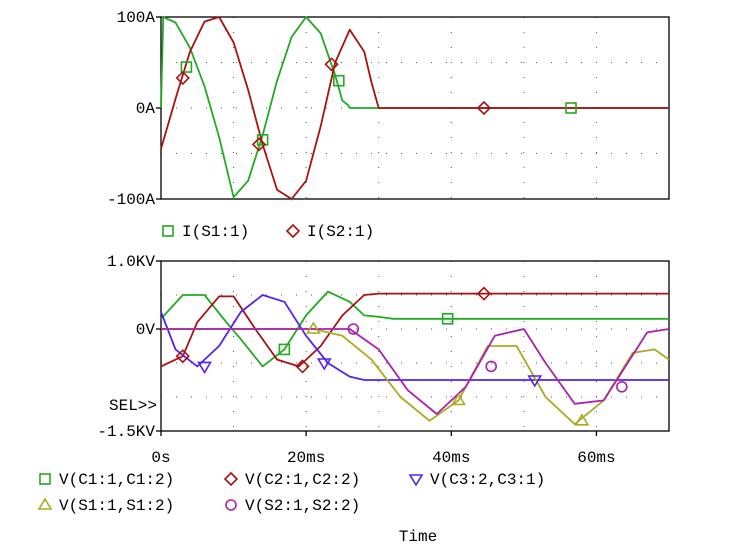  Describe the element at coordinates (302, 506) in the screenshot. I see `legend-label: V(S2:1,S2:2)` at that location.